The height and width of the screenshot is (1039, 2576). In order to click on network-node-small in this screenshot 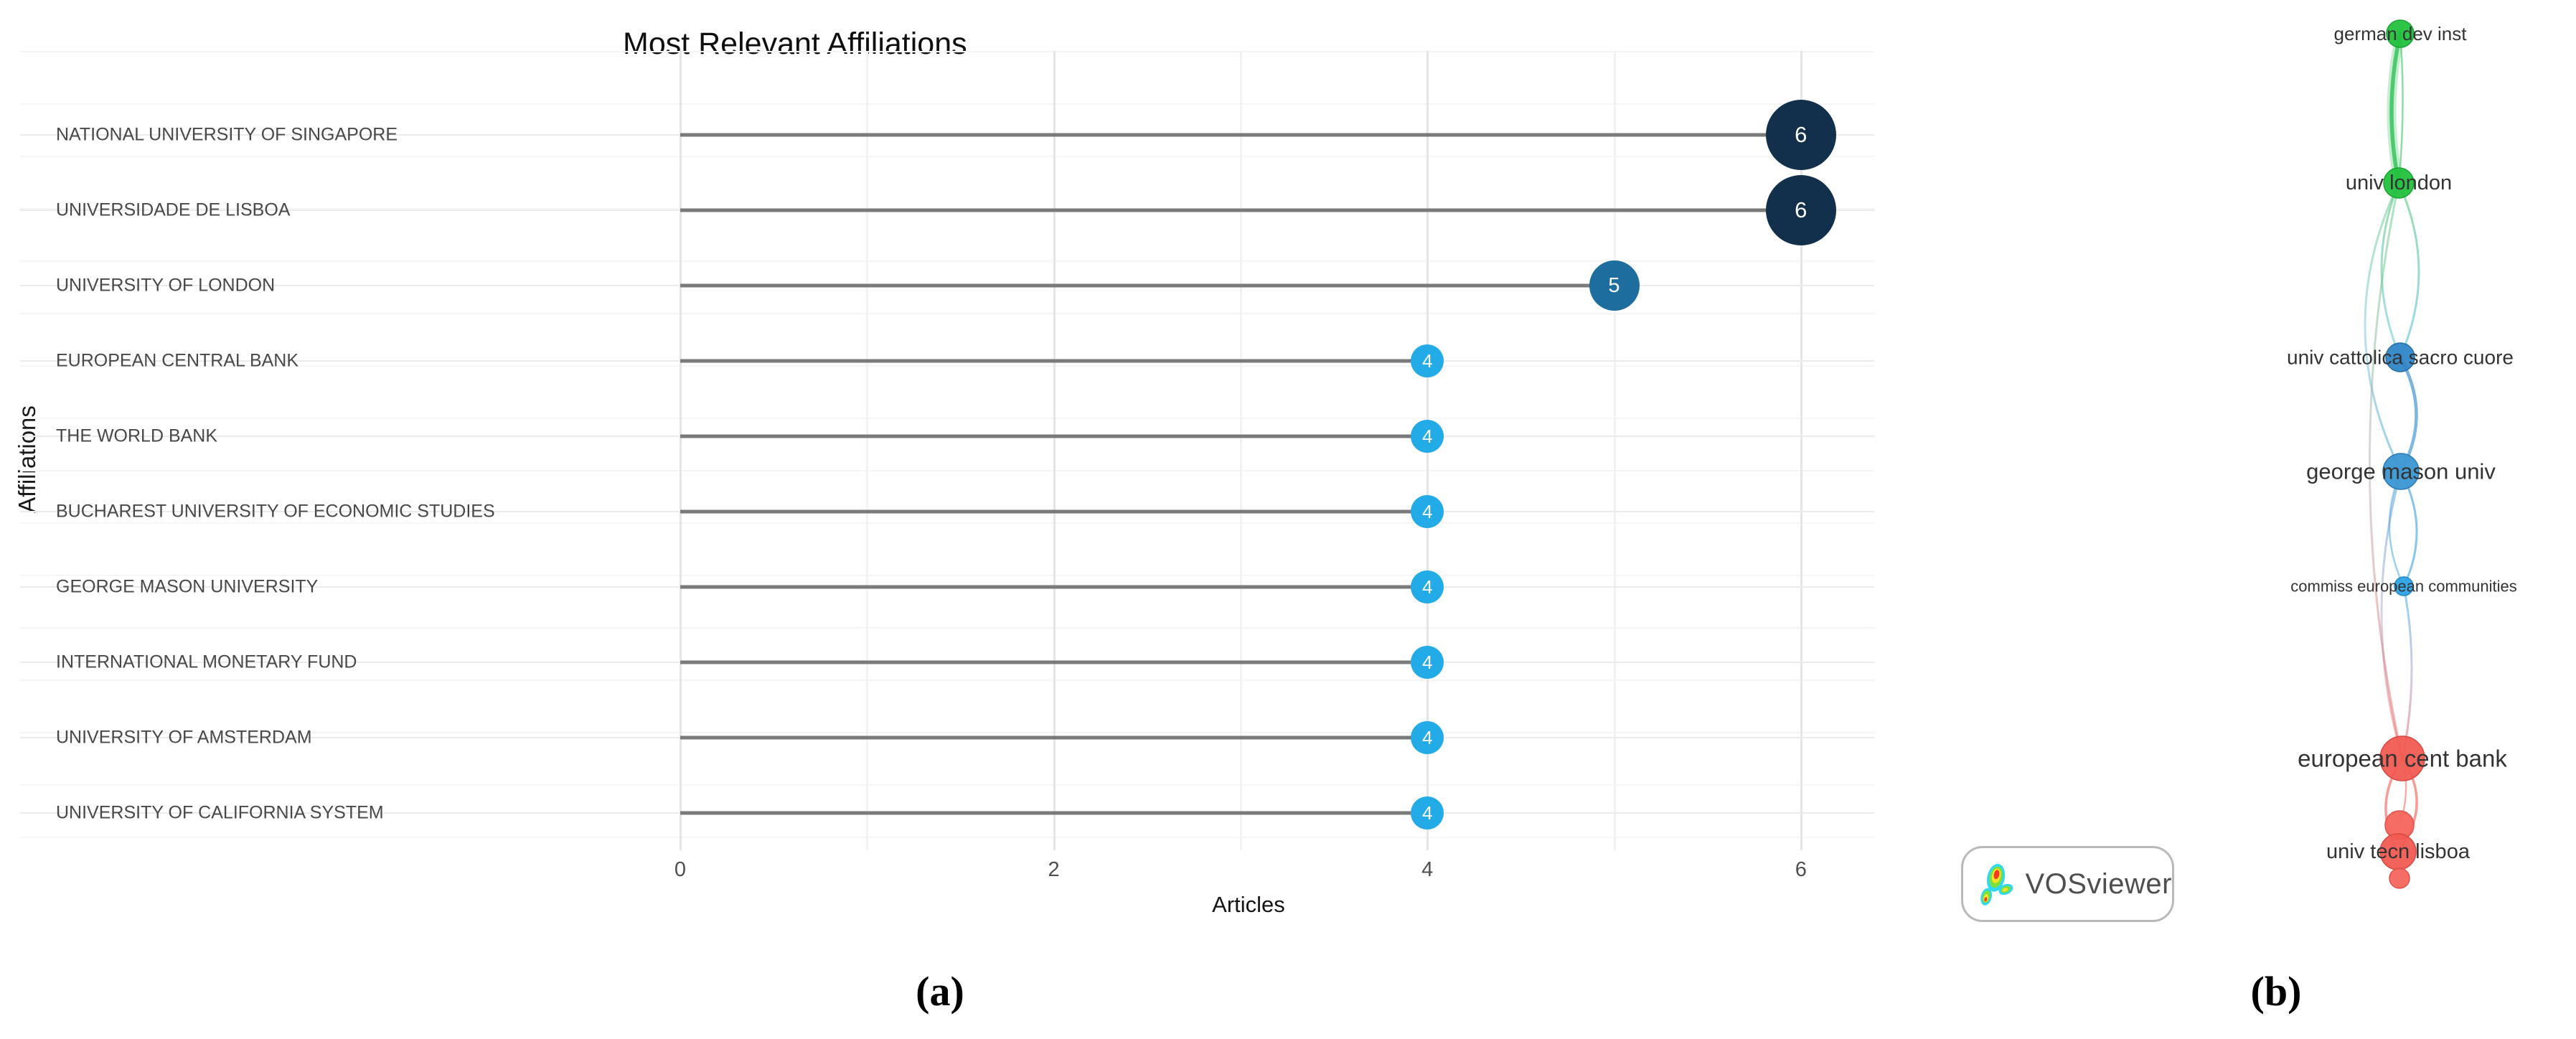, I will do `click(2399, 878)`.